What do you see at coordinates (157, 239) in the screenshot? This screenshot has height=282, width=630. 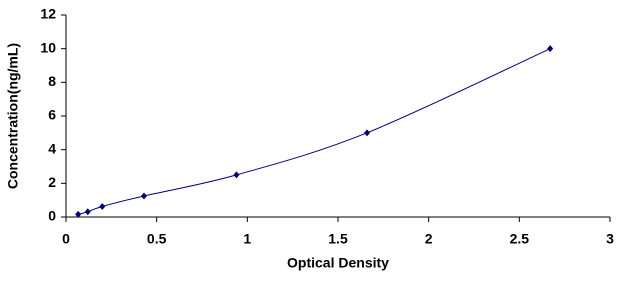 I see `x-tick-label: 0.5` at bounding box center [157, 239].